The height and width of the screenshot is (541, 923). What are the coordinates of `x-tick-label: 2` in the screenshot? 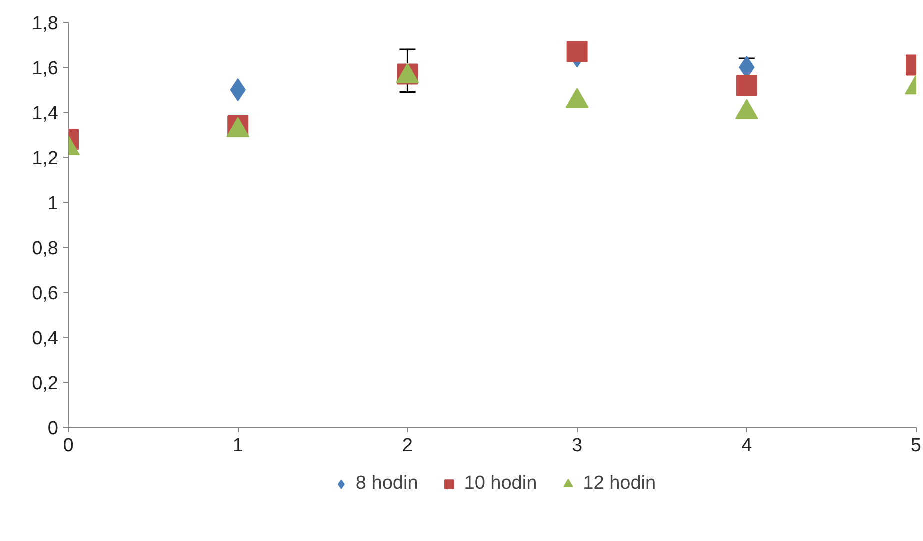 It's located at (407, 446).